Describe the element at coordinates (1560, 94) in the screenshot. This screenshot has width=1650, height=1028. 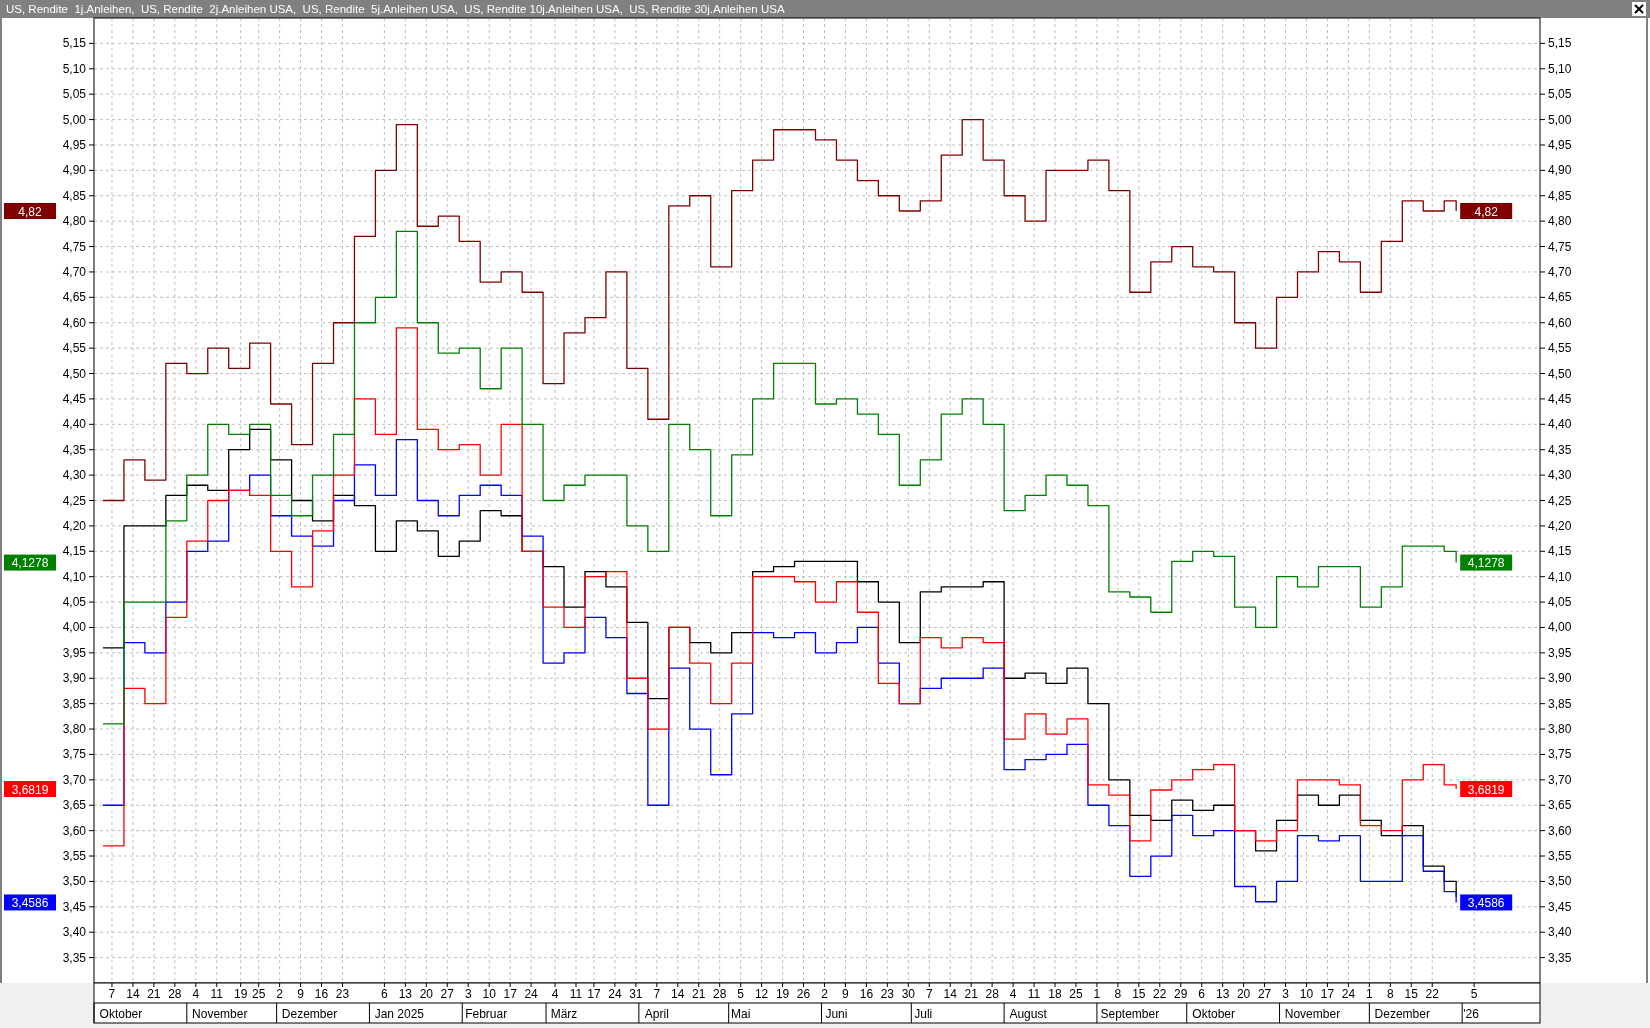
I see `y2-tick-label: 5,05` at that location.